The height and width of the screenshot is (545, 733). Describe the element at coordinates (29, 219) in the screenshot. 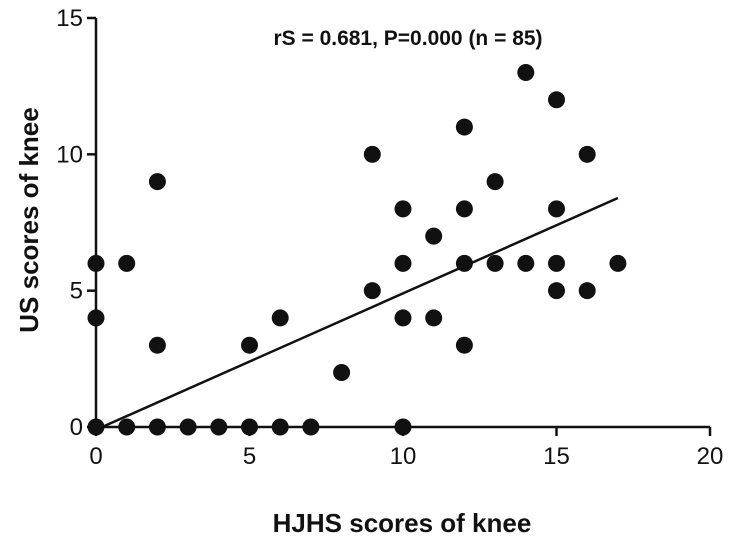

I see `y-axis-title: US scores of knee` at that location.